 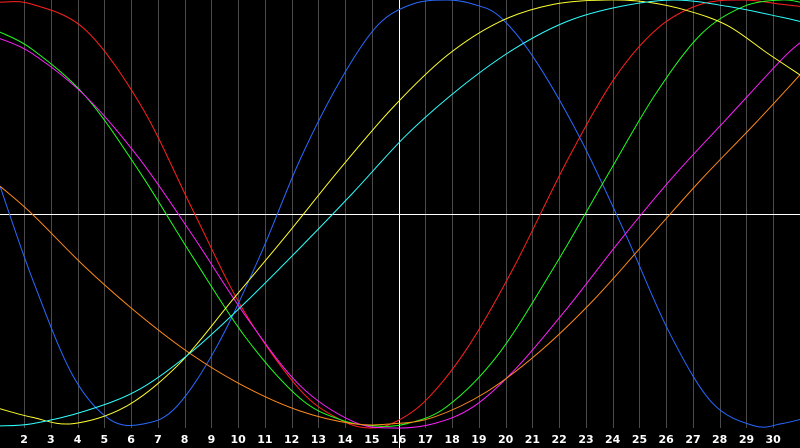 What do you see at coordinates (719, 439) in the screenshot?
I see `x-tick-label: 28` at bounding box center [719, 439].